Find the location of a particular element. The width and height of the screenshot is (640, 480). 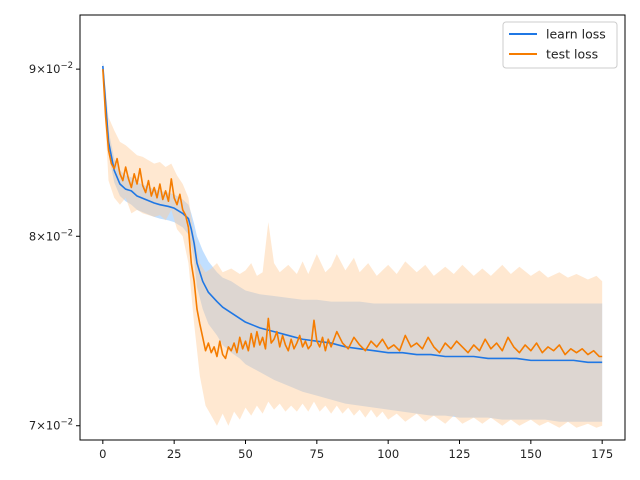

legend-label-test-loss: test loss is located at coordinates (572, 54).